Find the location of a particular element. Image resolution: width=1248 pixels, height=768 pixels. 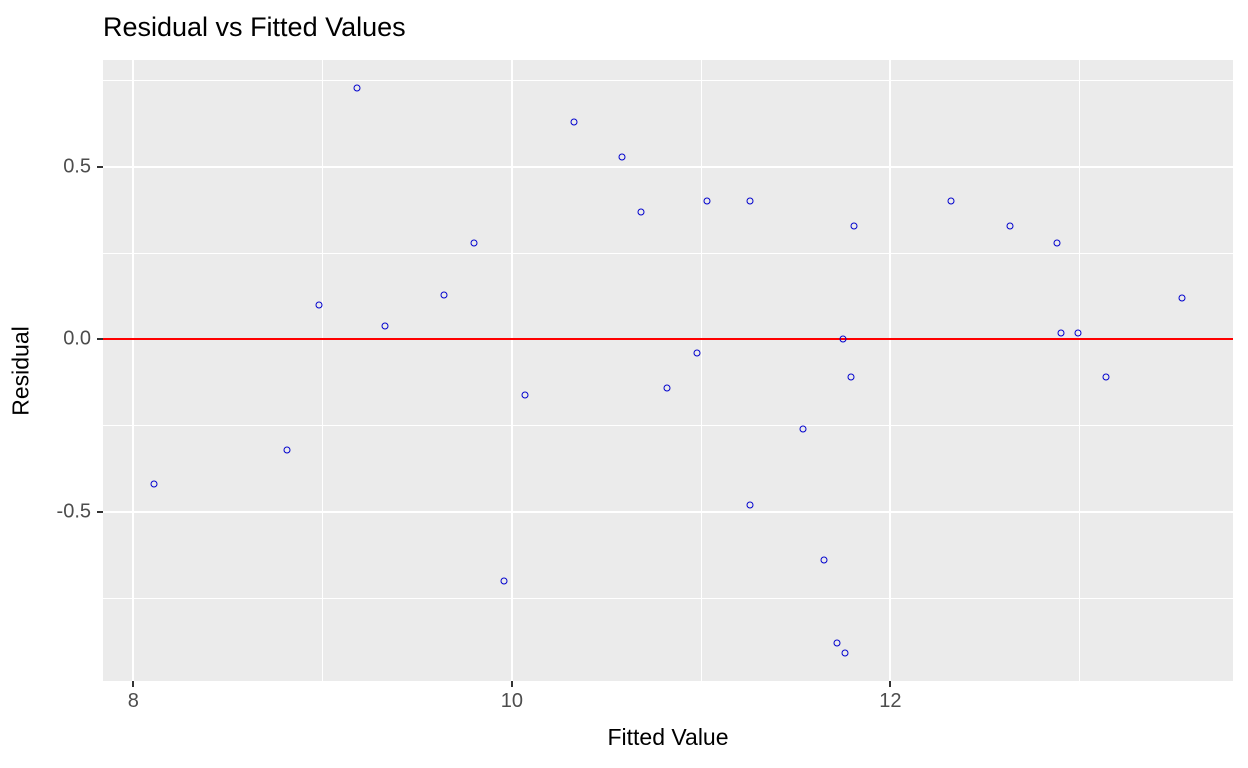

y-tick-label: -0.5 is located at coordinates (73, 511).